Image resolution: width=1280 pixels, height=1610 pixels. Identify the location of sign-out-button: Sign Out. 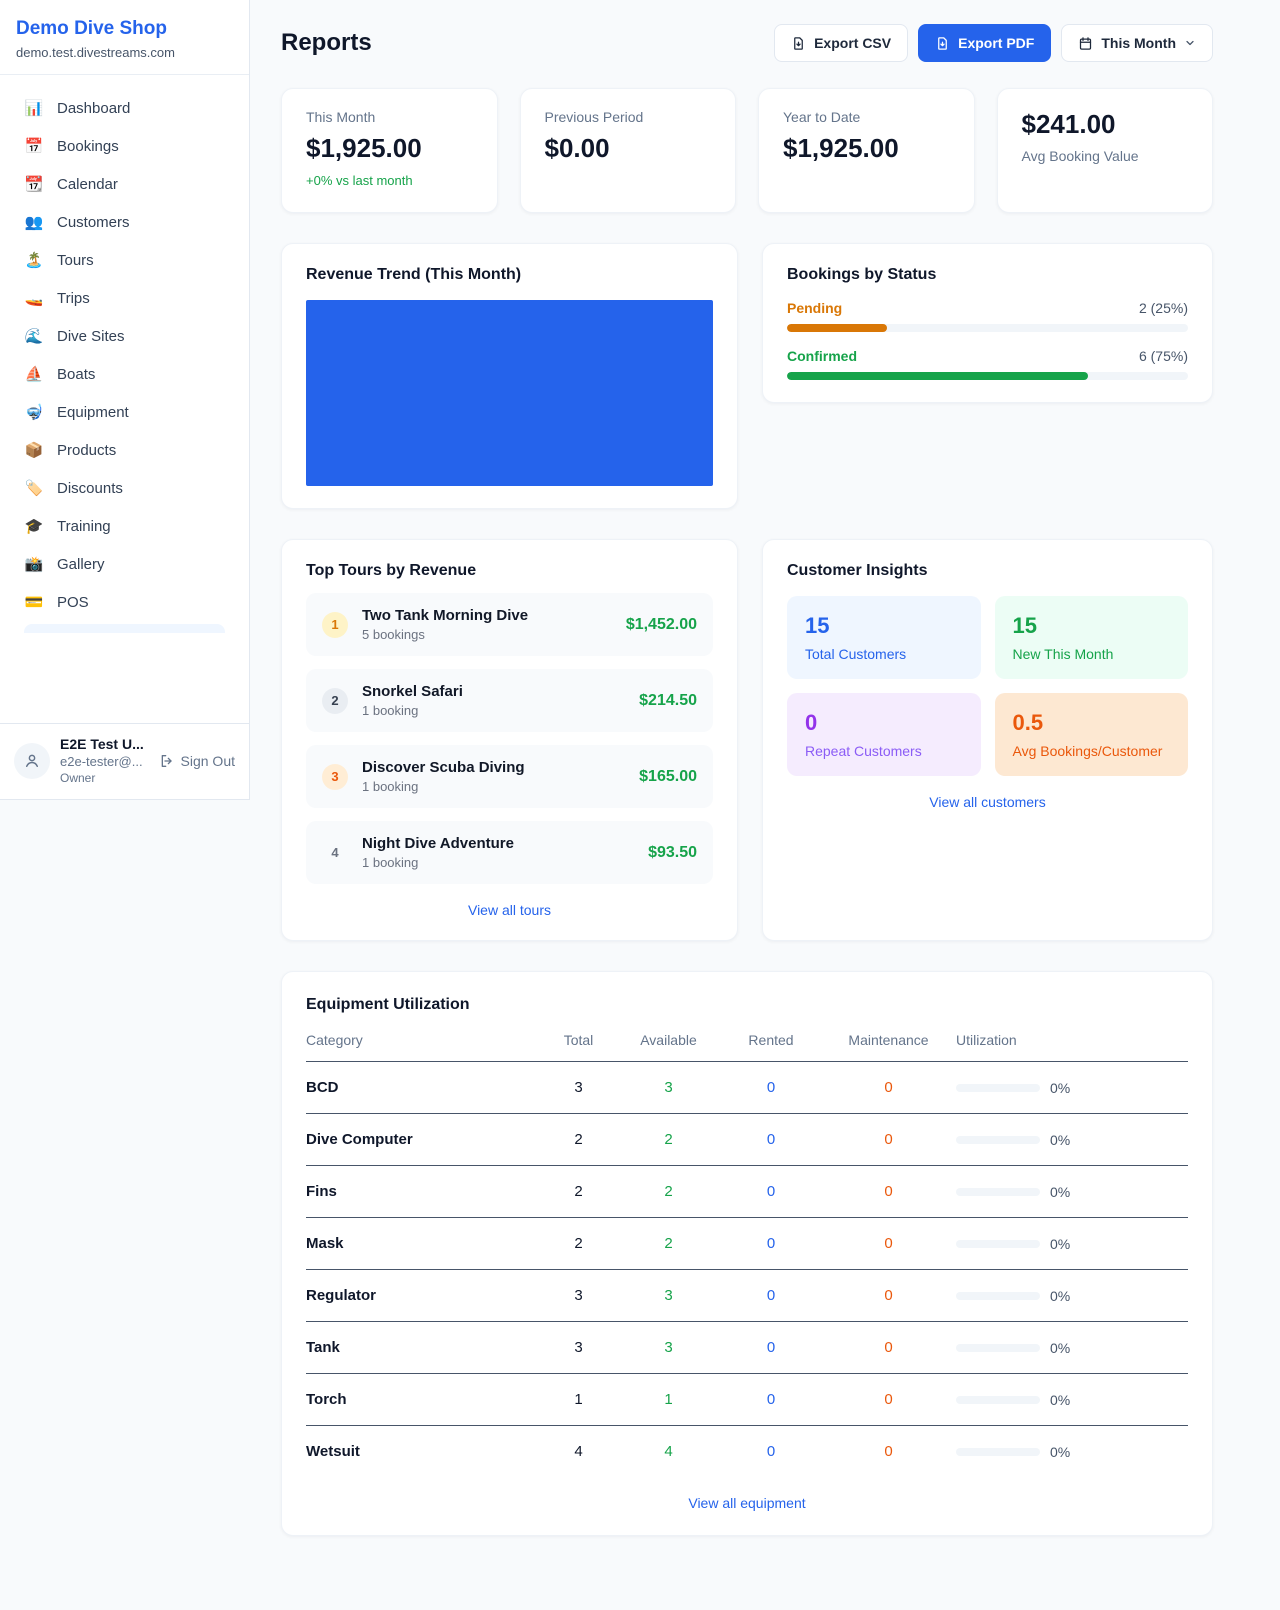
(197, 761).